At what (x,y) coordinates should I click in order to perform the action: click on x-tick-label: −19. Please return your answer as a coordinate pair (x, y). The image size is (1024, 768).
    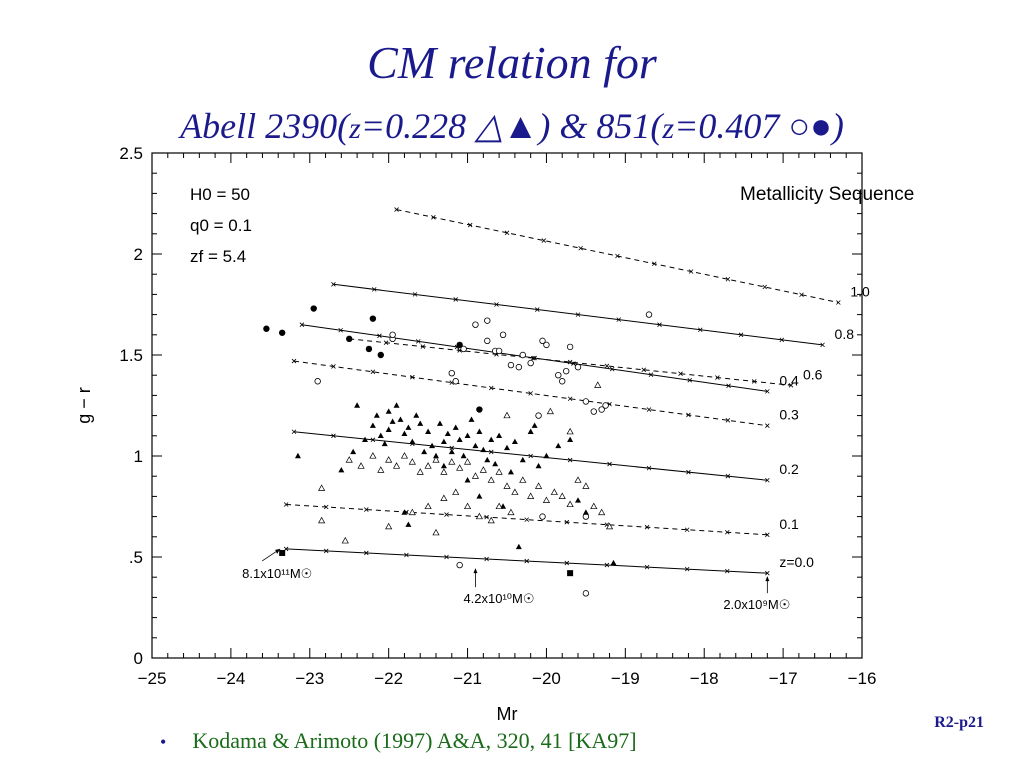
    Looking at the image, I should click on (625, 678).